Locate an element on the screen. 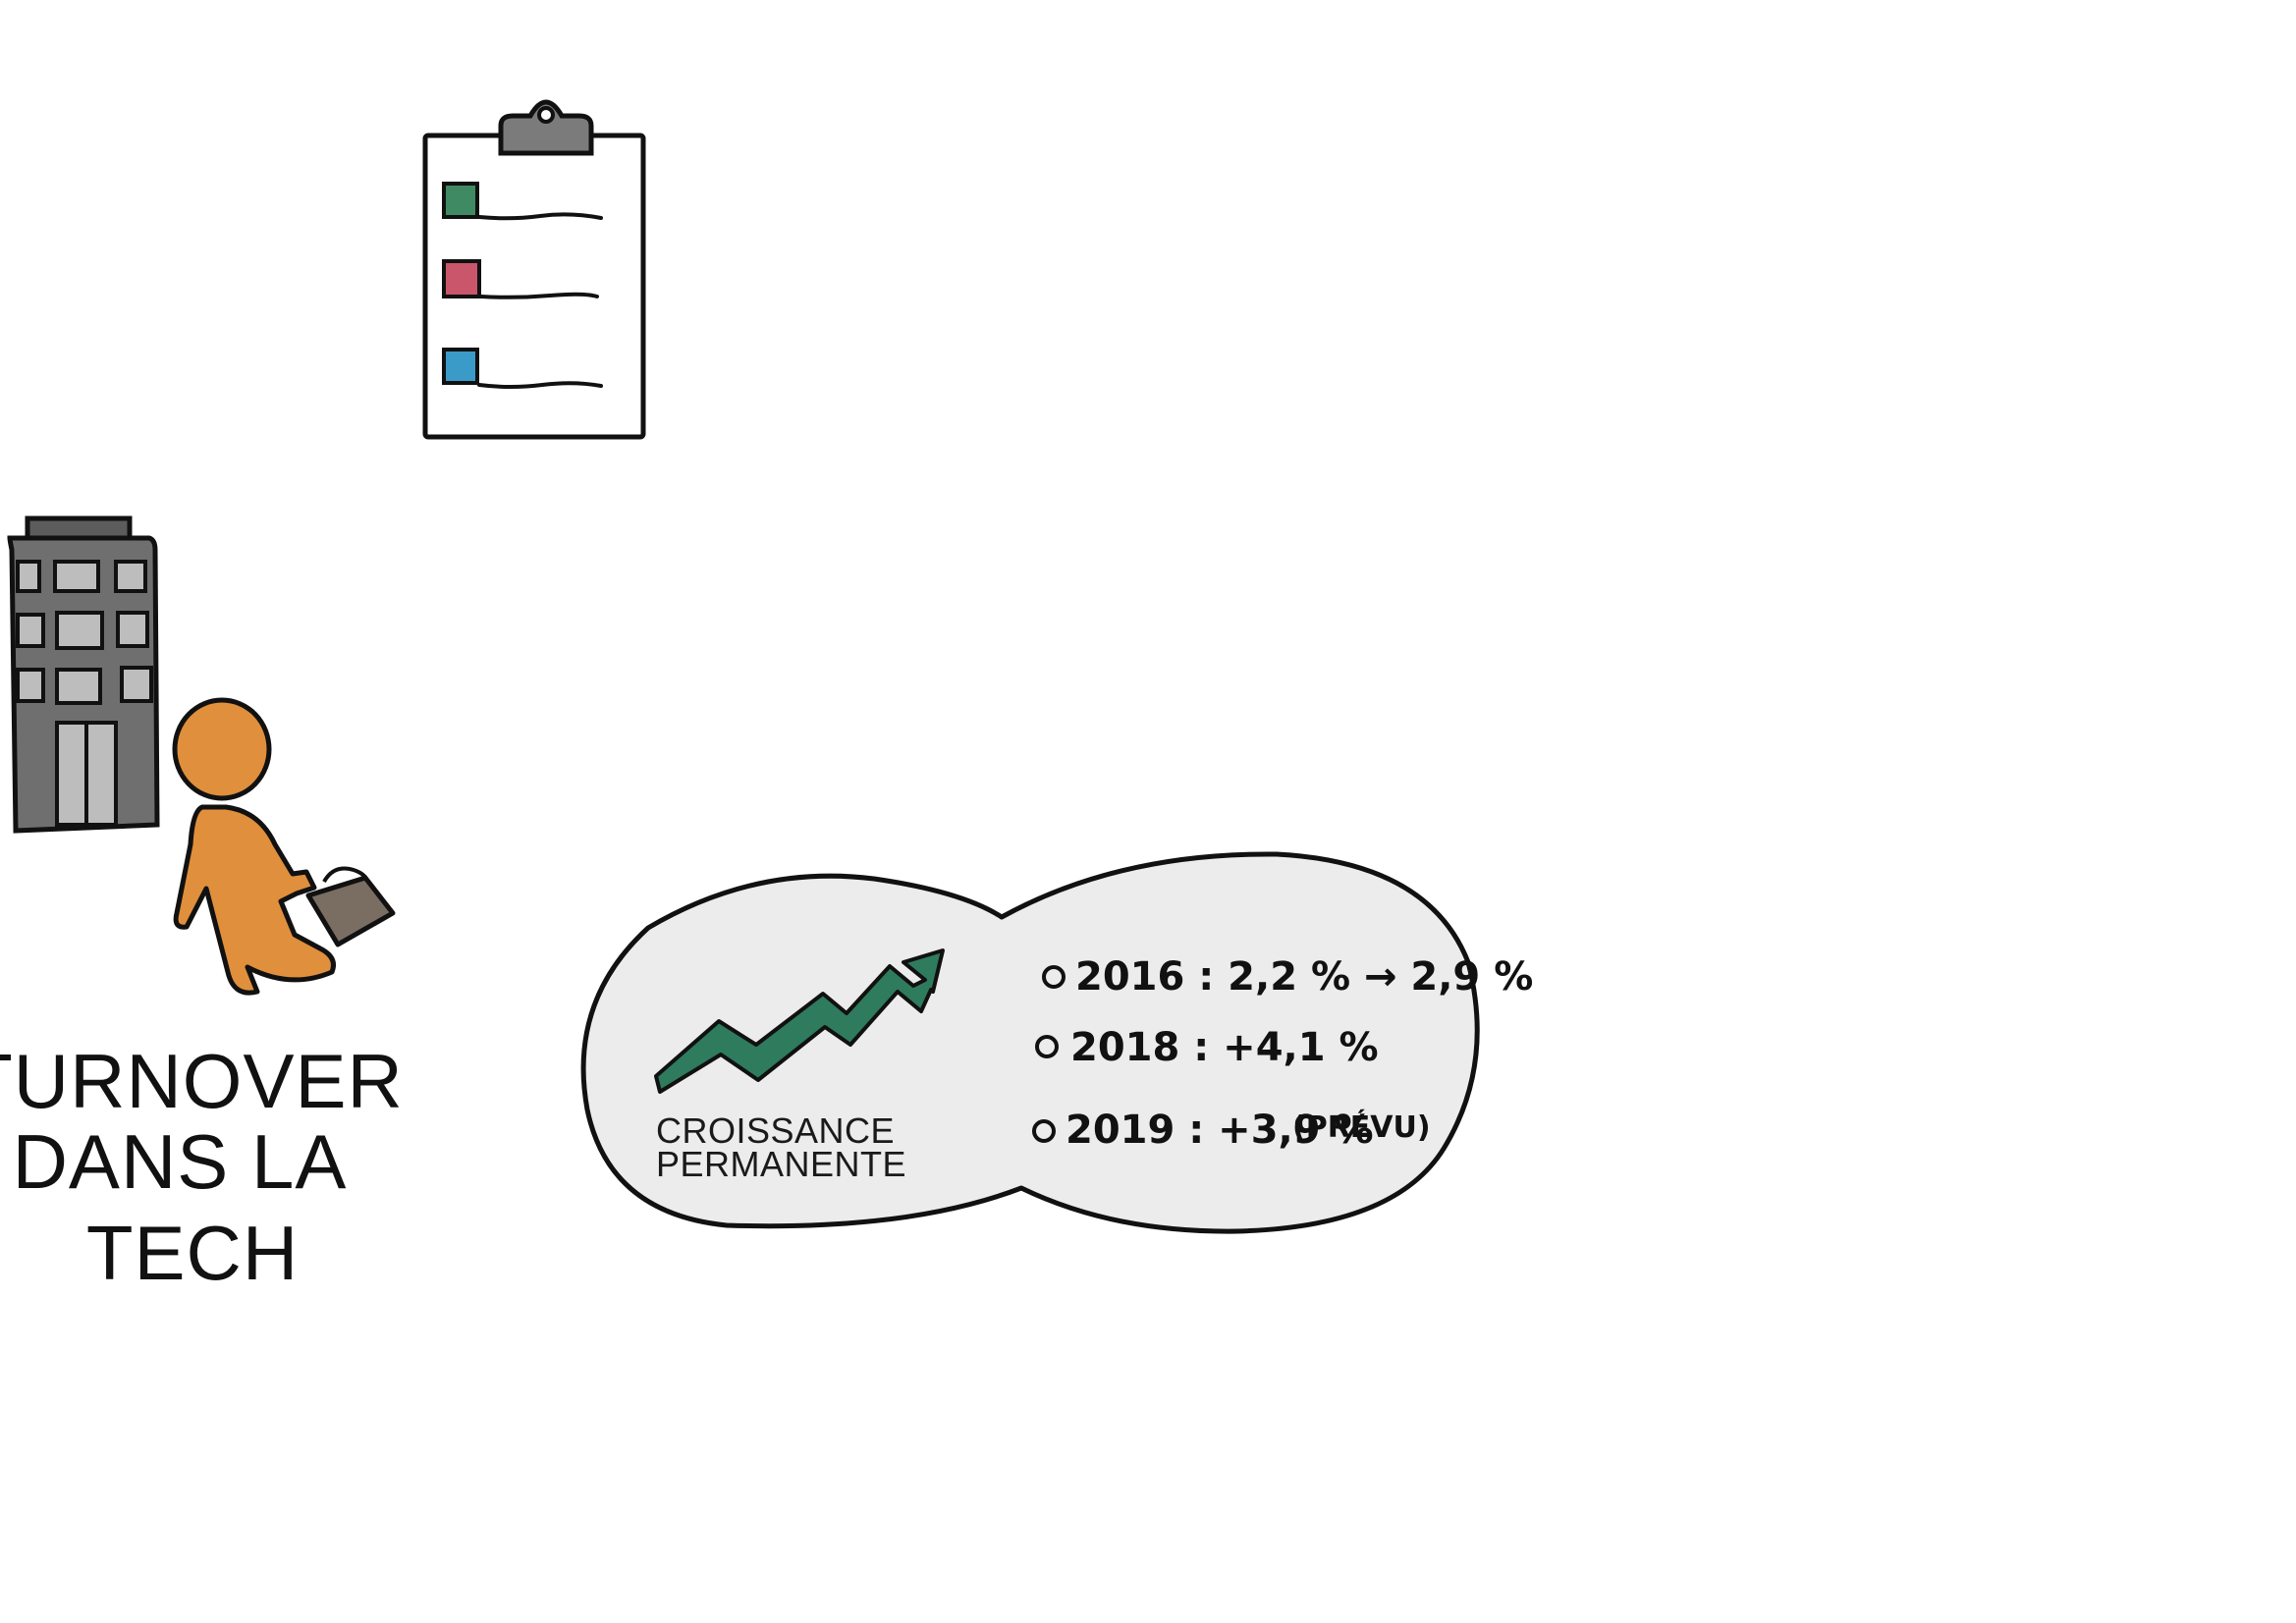  stat-2019-note: (PRÉVU) is located at coordinates (1361, 1127).